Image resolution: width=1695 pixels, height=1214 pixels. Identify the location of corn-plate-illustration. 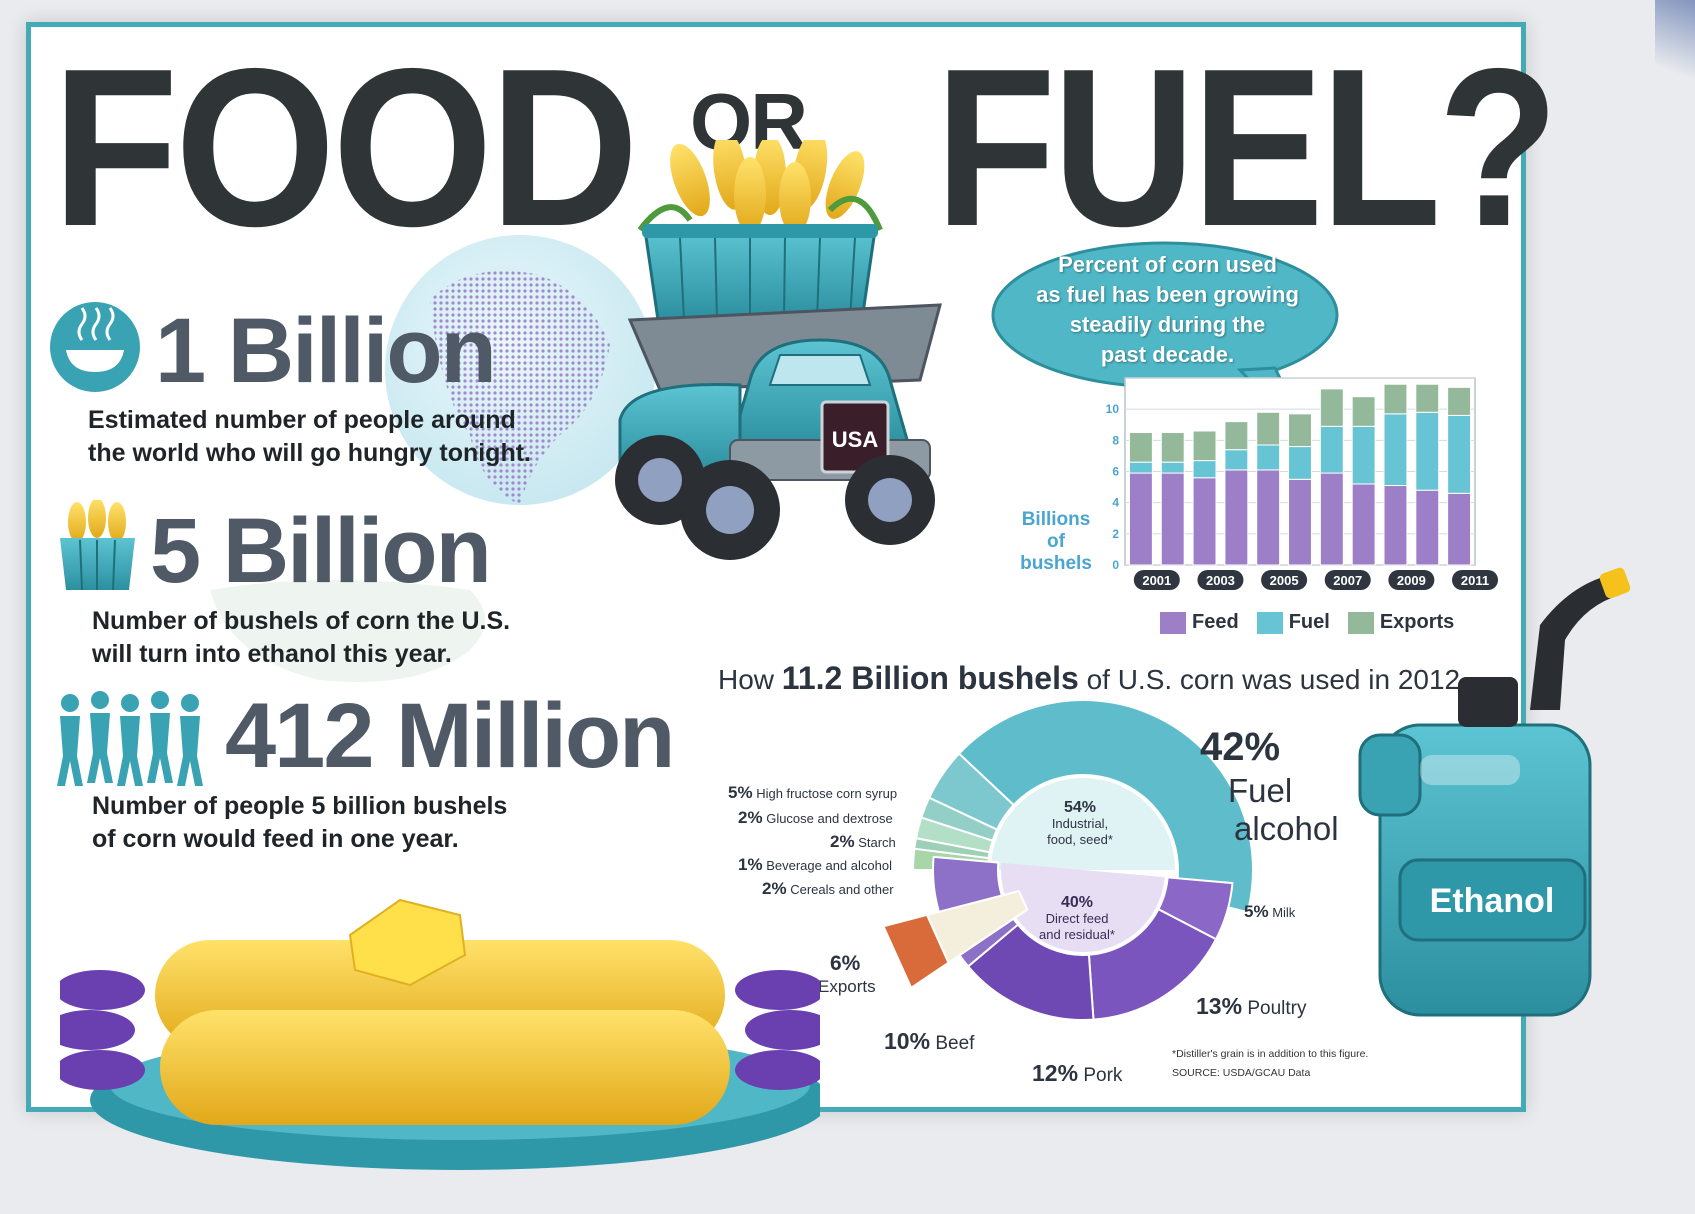
(440, 1034).